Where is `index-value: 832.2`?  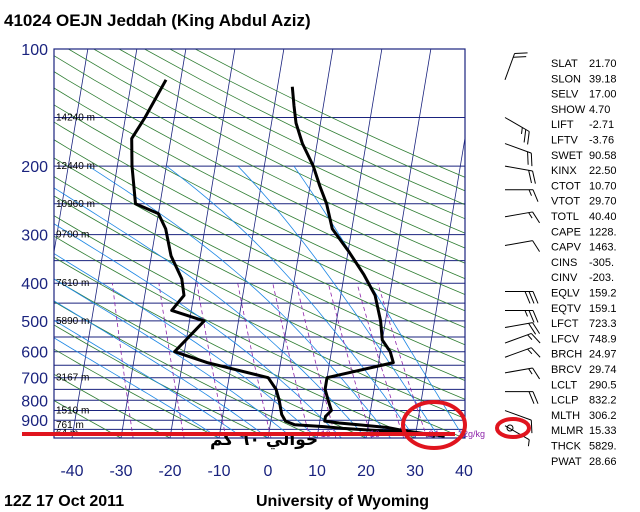 index-value: 832.2 is located at coordinates (603, 401).